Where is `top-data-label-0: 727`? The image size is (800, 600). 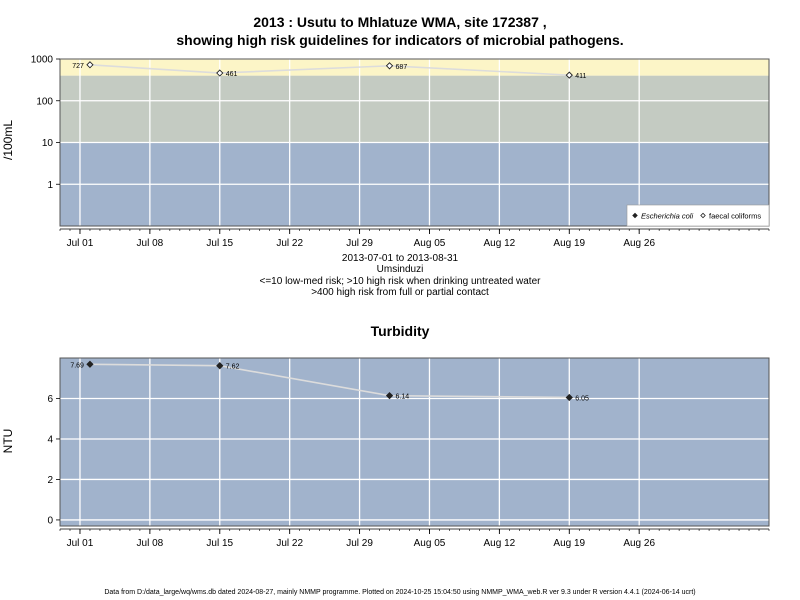 top-data-label-0: 727 is located at coordinates (78, 66).